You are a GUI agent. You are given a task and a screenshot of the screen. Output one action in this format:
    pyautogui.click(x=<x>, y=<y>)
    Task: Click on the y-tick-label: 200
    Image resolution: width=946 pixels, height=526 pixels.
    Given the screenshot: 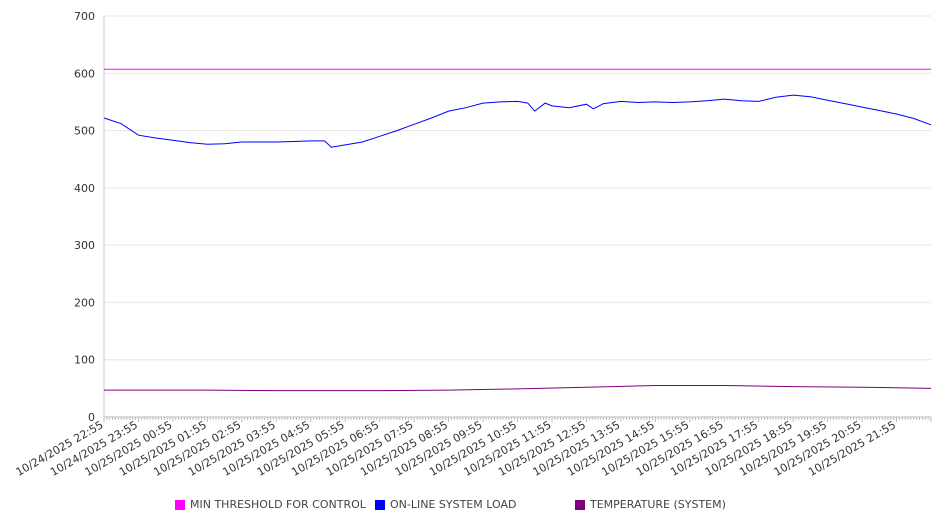 What is the action you would take?
    pyautogui.click(x=84, y=302)
    